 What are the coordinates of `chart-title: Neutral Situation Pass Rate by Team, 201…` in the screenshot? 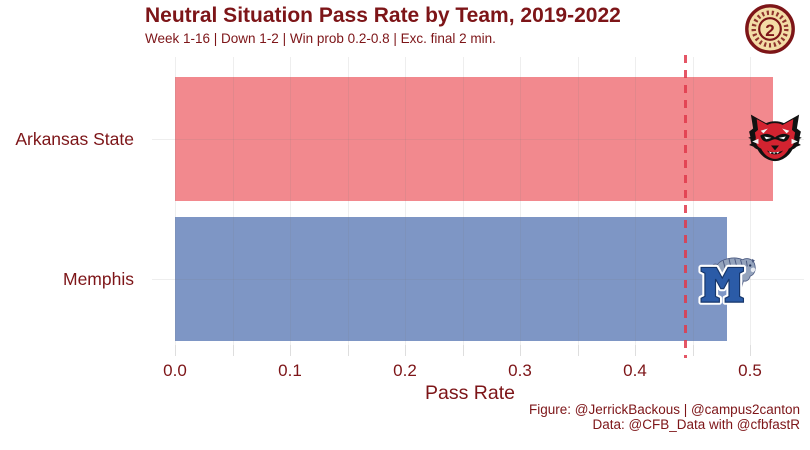 It's located at (383, 15).